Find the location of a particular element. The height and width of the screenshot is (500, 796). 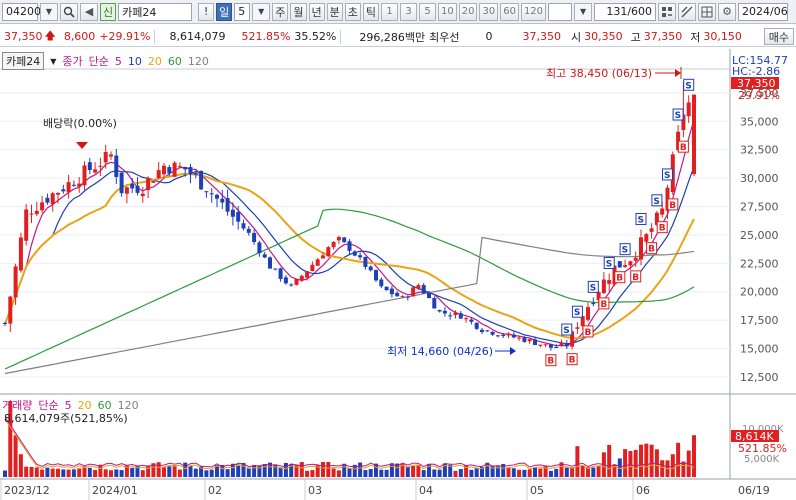

period-number-input: 5 is located at coordinates (242, 11).